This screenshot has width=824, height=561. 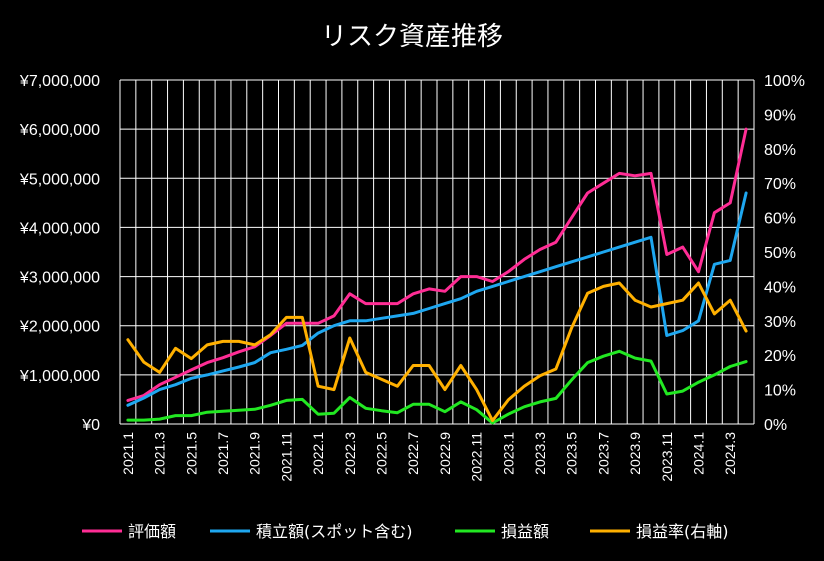 What do you see at coordinates (780, 322) in the screenshot?
I see `y-right-tick-label: 30%` at bounding box center [780, 322].